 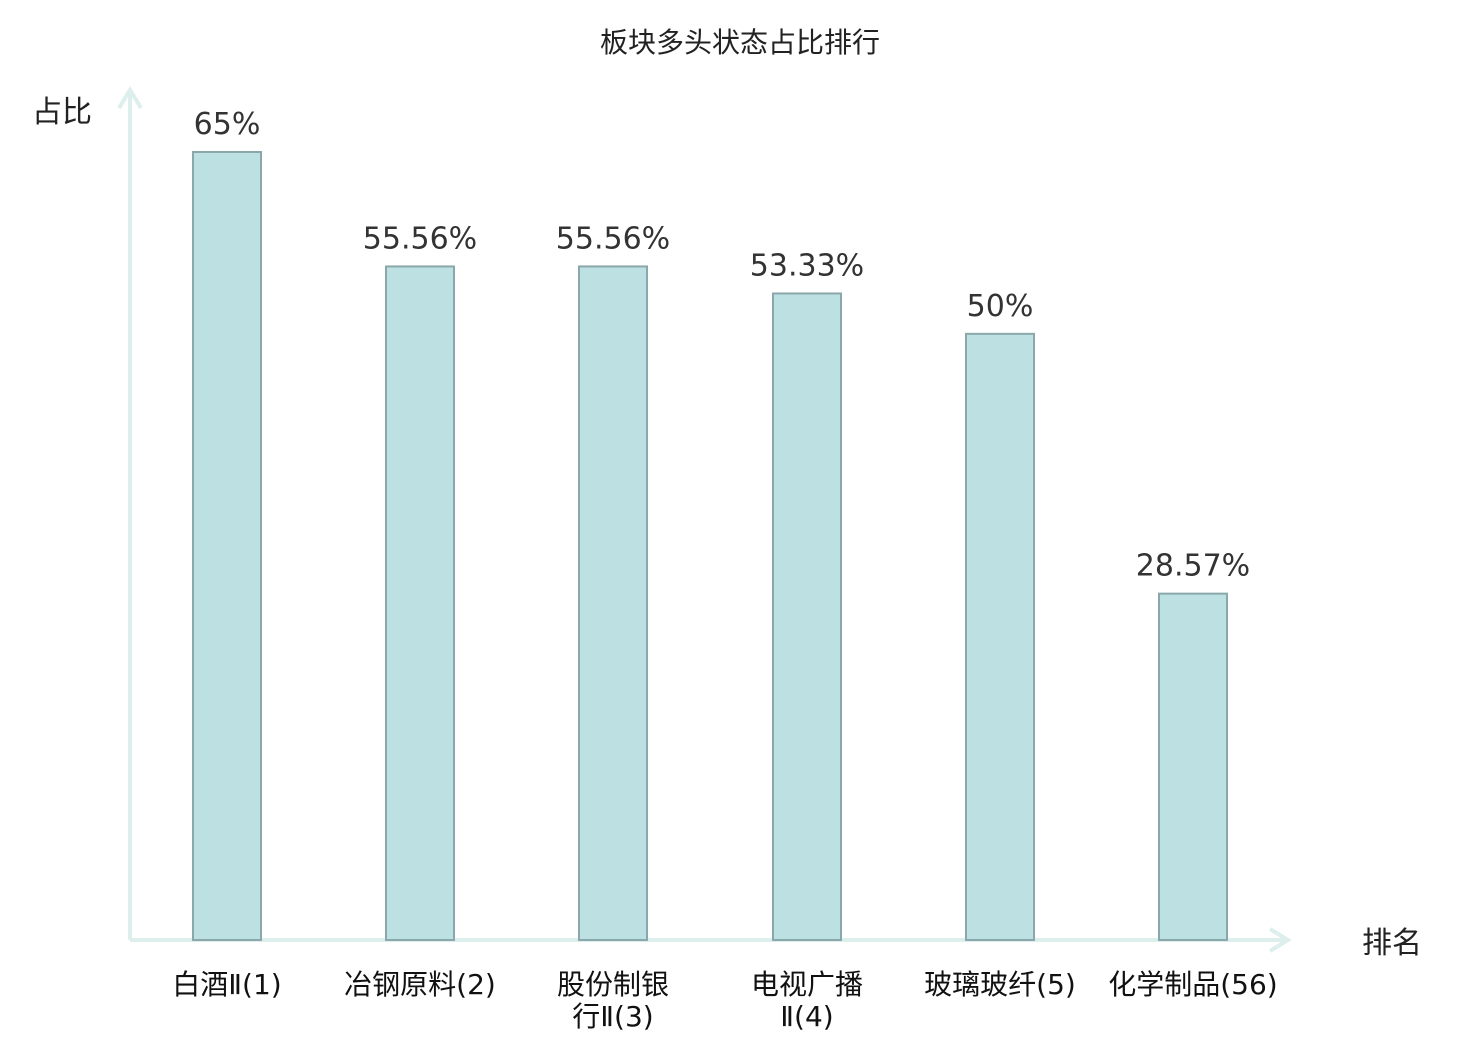 I want to click on x-tick-label-4-line-1: 电视广播, so click(x=807, y=984).